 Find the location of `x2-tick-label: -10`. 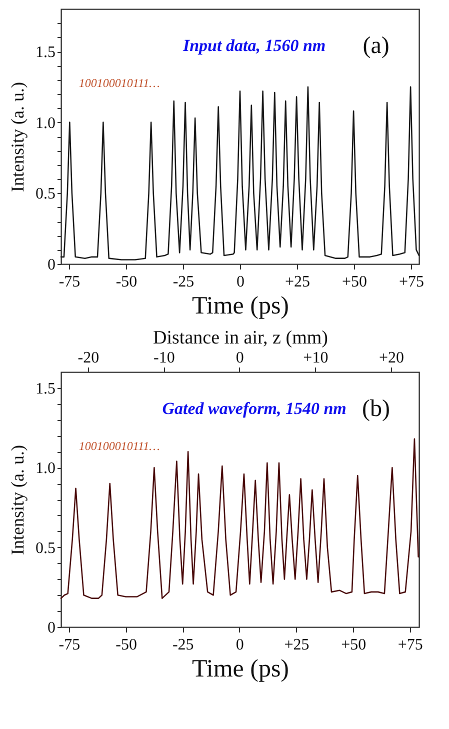

x2-tick-label: -10 is located at coordinates (164, 358).